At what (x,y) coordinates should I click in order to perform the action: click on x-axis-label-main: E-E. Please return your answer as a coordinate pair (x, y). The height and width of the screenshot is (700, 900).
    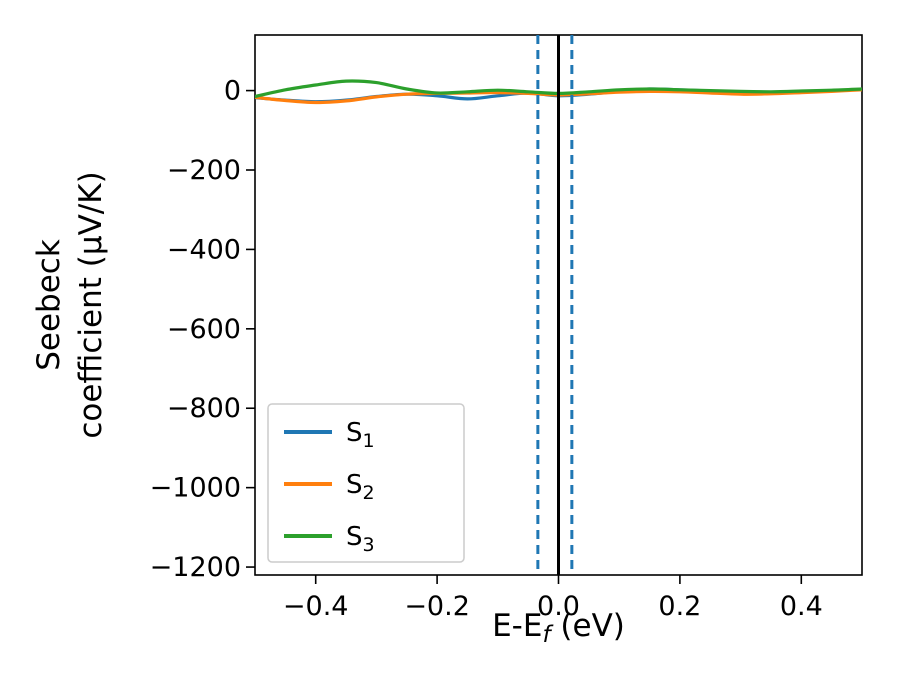
    Looking at the image, I should click on (517, 626).